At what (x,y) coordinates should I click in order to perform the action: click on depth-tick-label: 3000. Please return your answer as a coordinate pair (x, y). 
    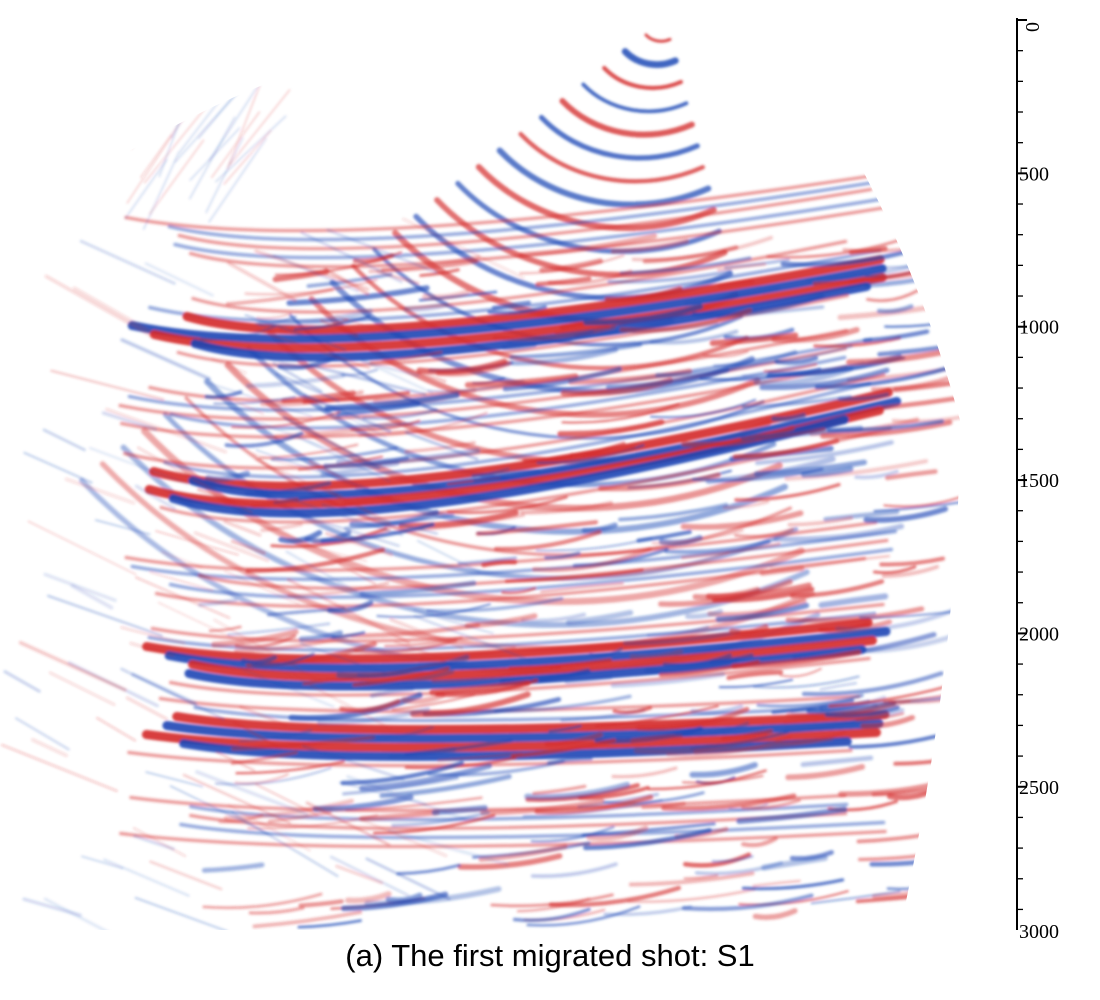
    Looking at the image, I should click on (1039, 930).